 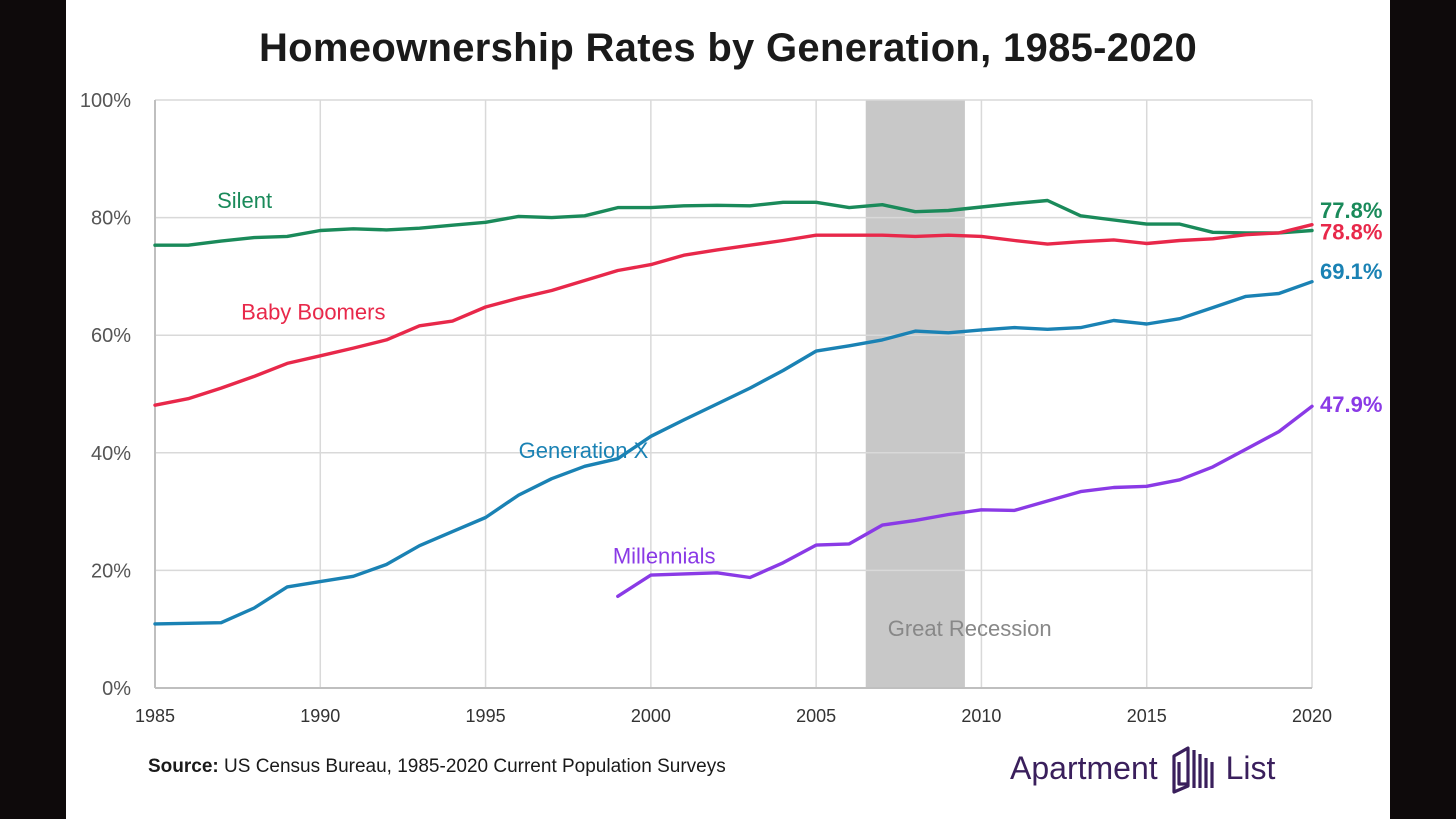 I want to click on series-label-baby-boomers: Baby Boomers, so click(x=313, y=312).